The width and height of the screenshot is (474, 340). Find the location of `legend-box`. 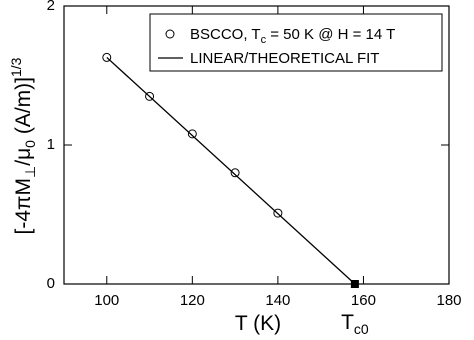

legend-box is located at coordinates (296, 42).